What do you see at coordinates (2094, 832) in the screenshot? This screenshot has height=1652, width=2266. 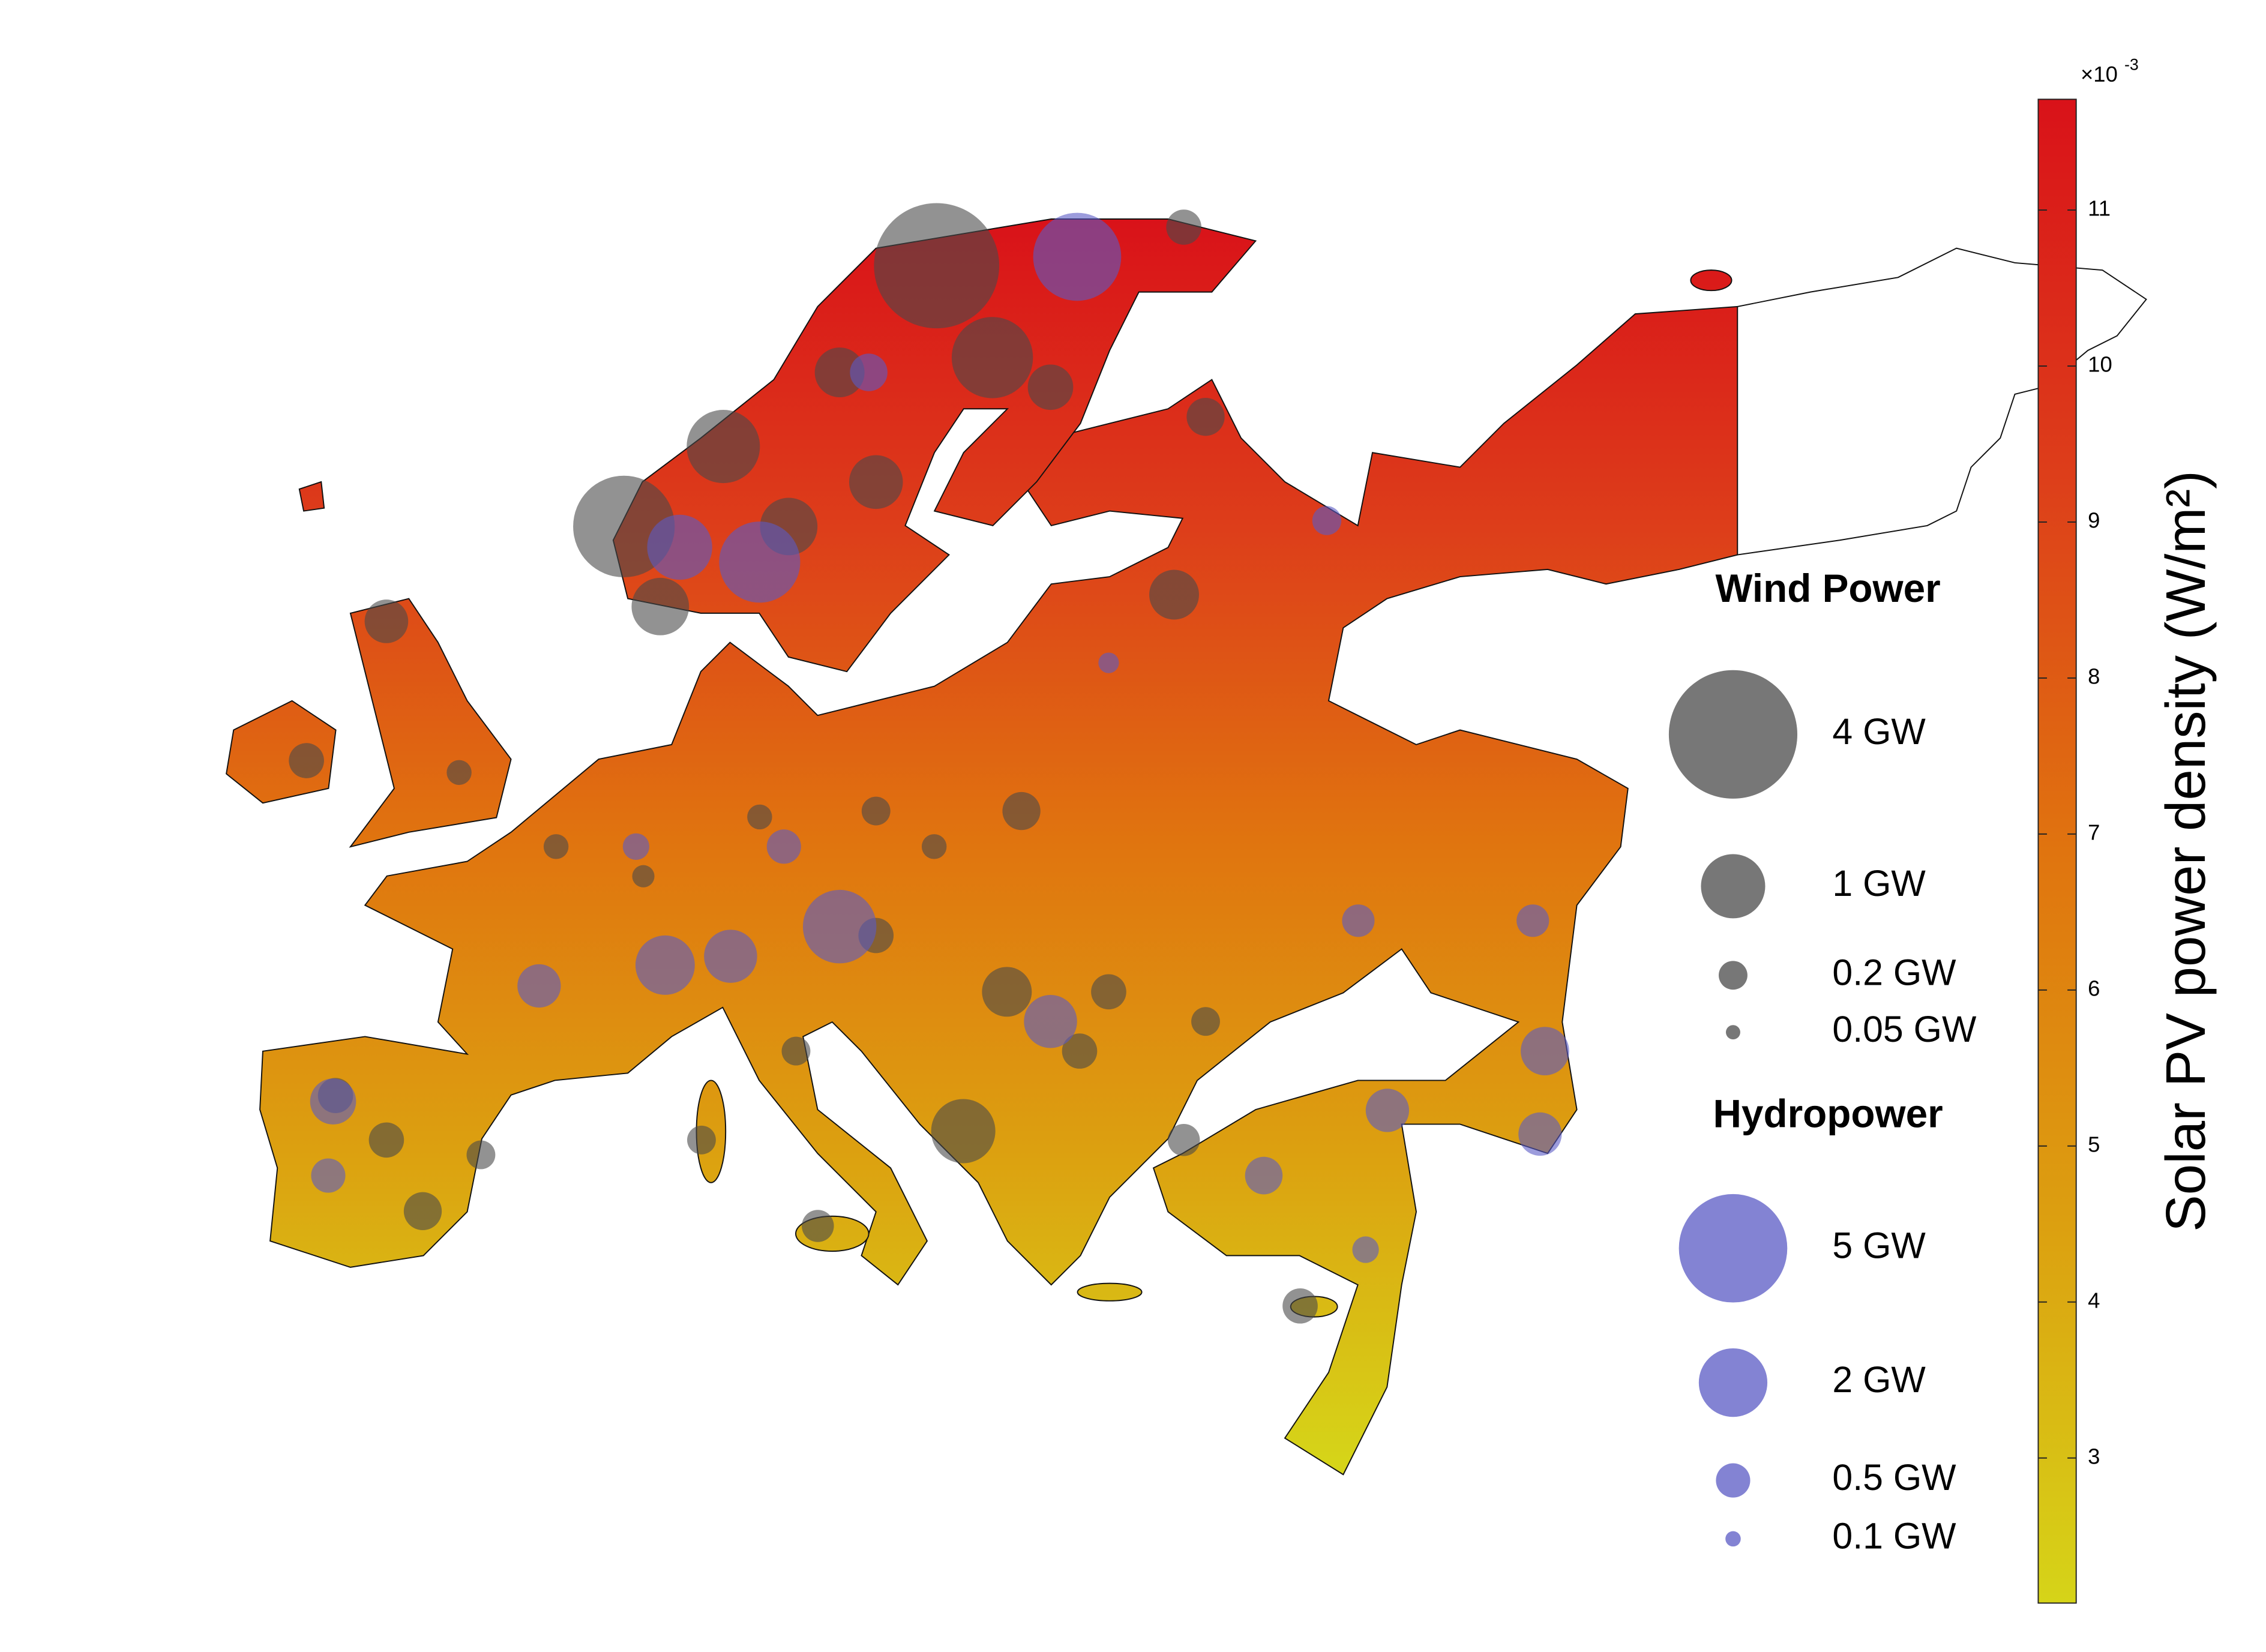 I see `colorbar-tick-label: 7` at bounding box center [2094, 832].